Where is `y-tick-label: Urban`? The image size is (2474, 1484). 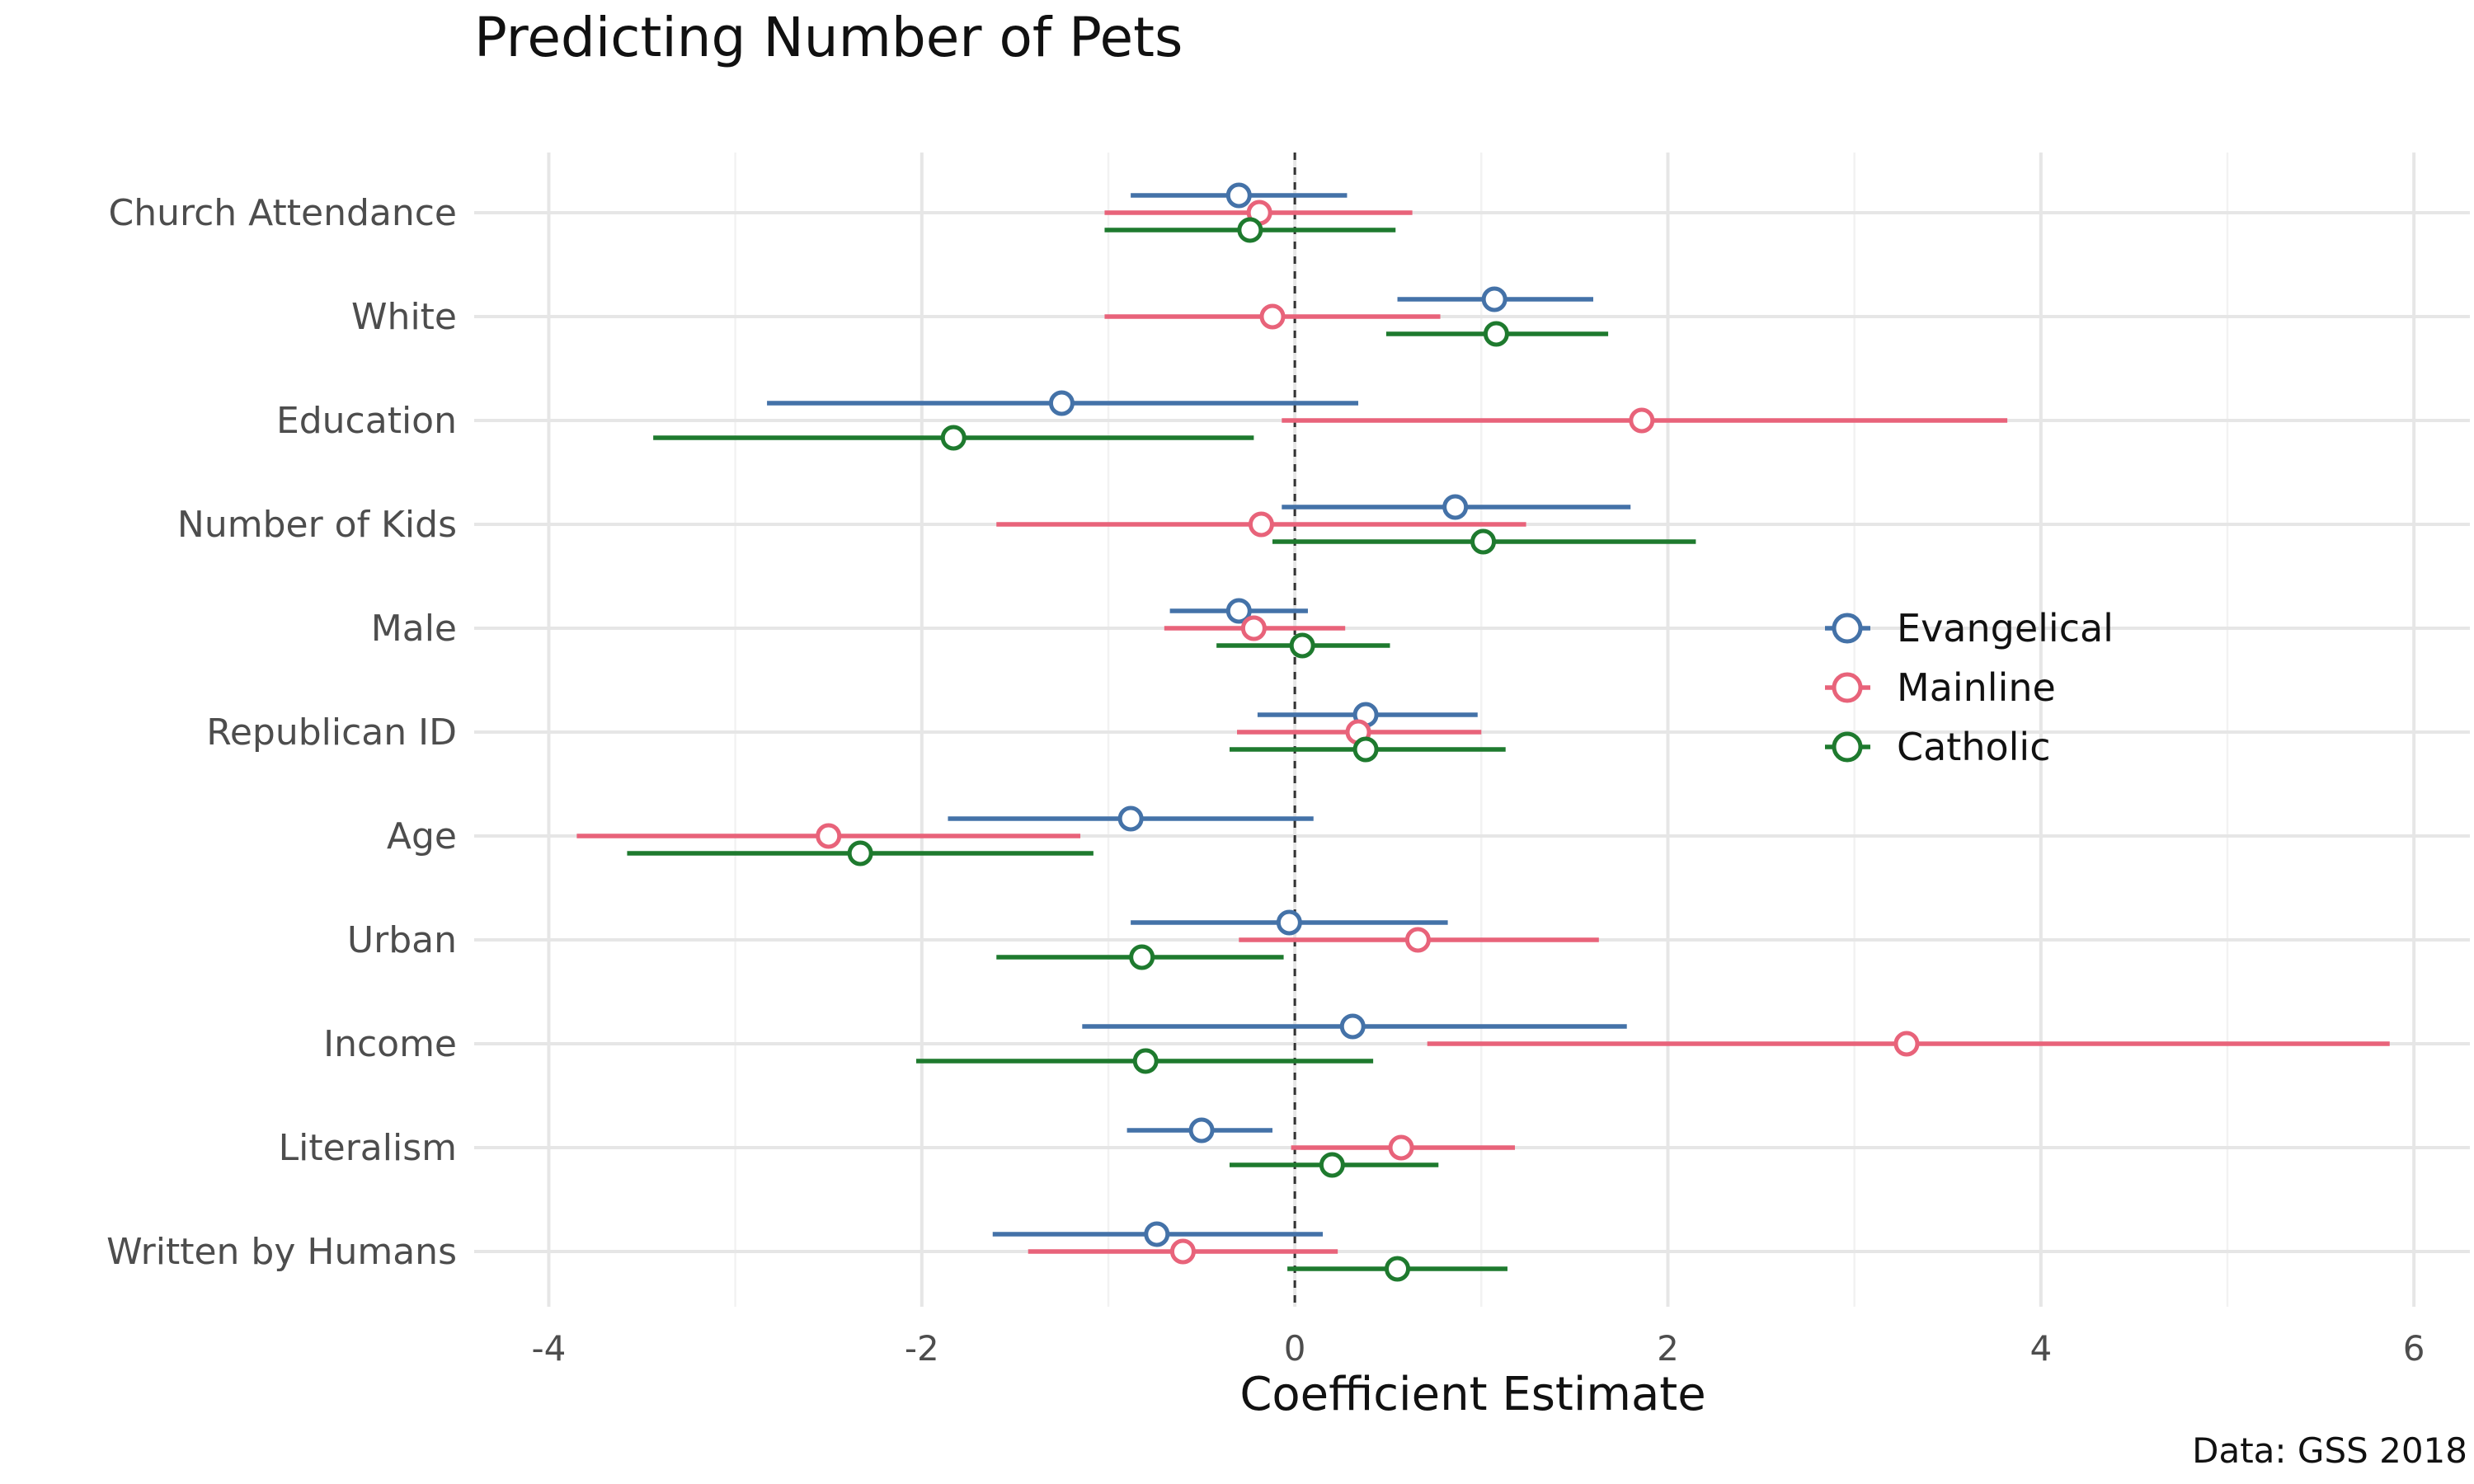 y-tick-label: Urban is located at coordinates (402, 940).